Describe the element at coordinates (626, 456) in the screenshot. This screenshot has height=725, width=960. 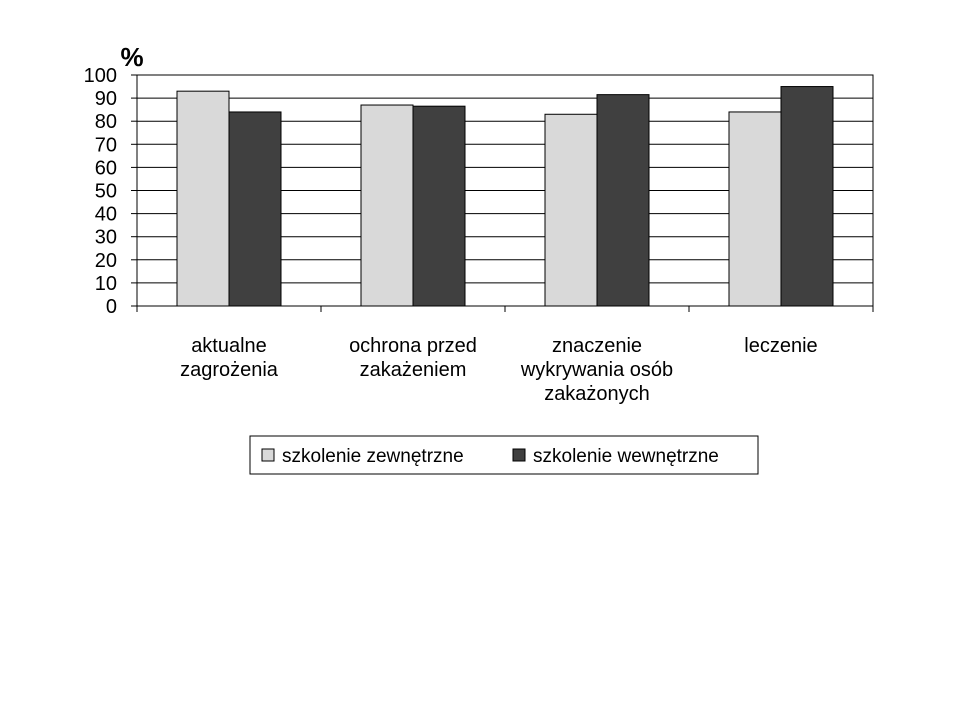
I see `legend-label: szkolenie wewnętrzne` at that location.